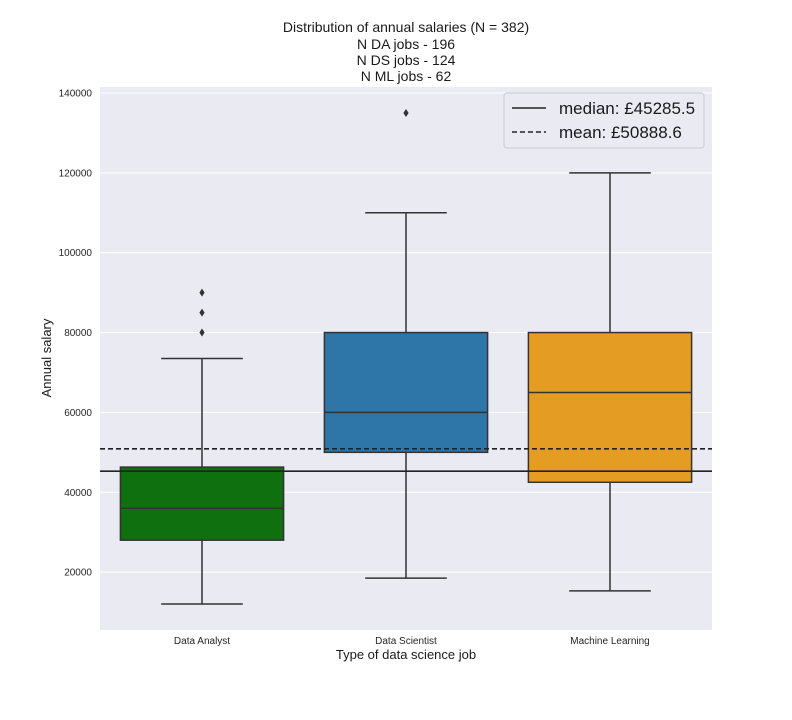 The width and height of the screenshot is (792, 720). Describe the element at coordinates (406, 44) in the screenshot. I see `title-line-2: N DA jobs - 196` at that location.